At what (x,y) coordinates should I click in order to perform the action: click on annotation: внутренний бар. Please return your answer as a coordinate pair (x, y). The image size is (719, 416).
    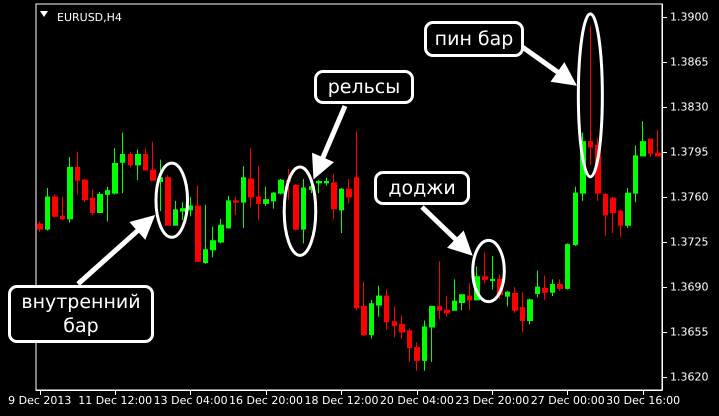
    Looking at the image, I should click on (81, 314).